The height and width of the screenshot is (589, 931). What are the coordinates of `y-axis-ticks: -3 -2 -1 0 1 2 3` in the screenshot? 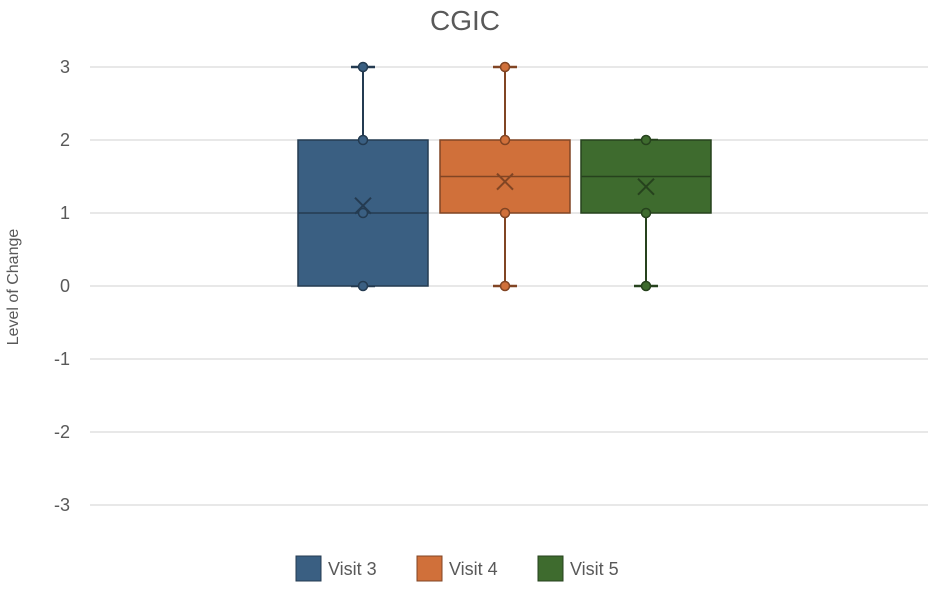 It's located at (62, 286).